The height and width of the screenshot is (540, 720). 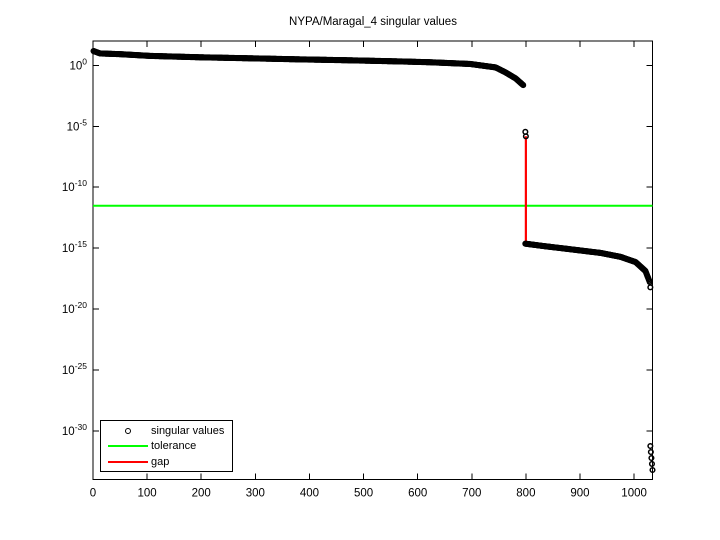 I want to click on y-tick-label: 10⁰, so click(x=78, y=64).